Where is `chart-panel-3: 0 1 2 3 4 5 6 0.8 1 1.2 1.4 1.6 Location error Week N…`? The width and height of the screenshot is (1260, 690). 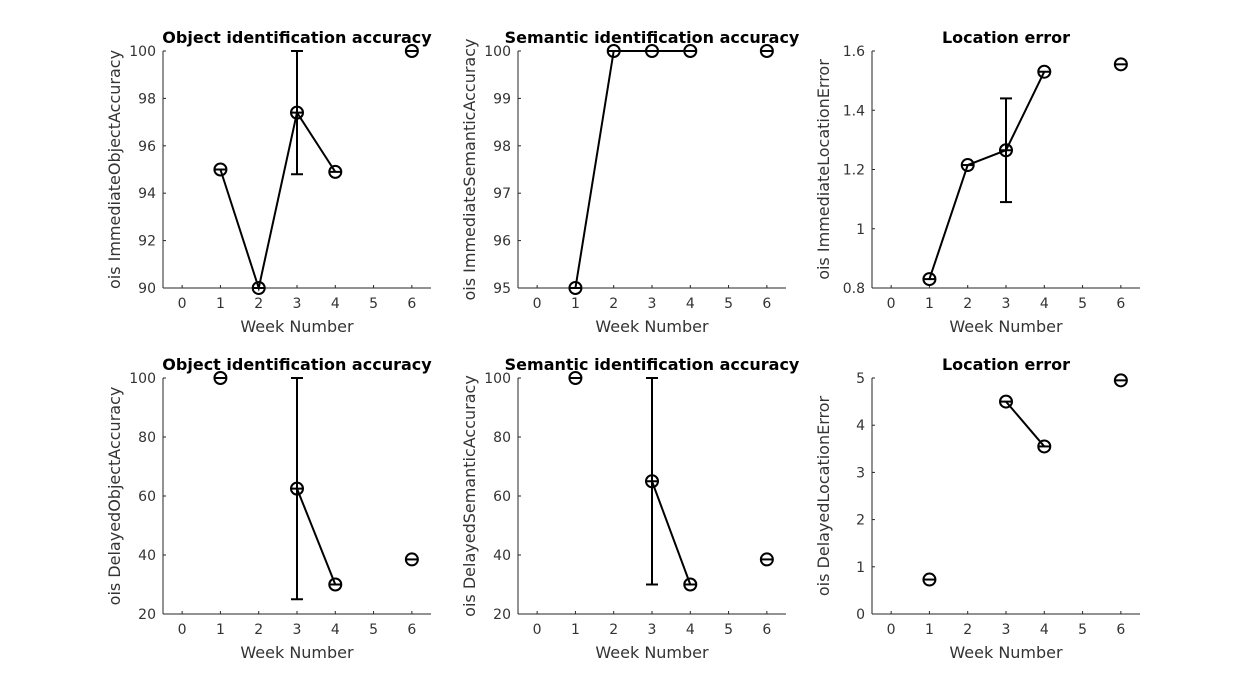 chart-panel-3: 0 1 2 3 4 5 6 0.8 1 1.2 1.4 1.6 Location error Week N… is located at coordinates (977, 182).